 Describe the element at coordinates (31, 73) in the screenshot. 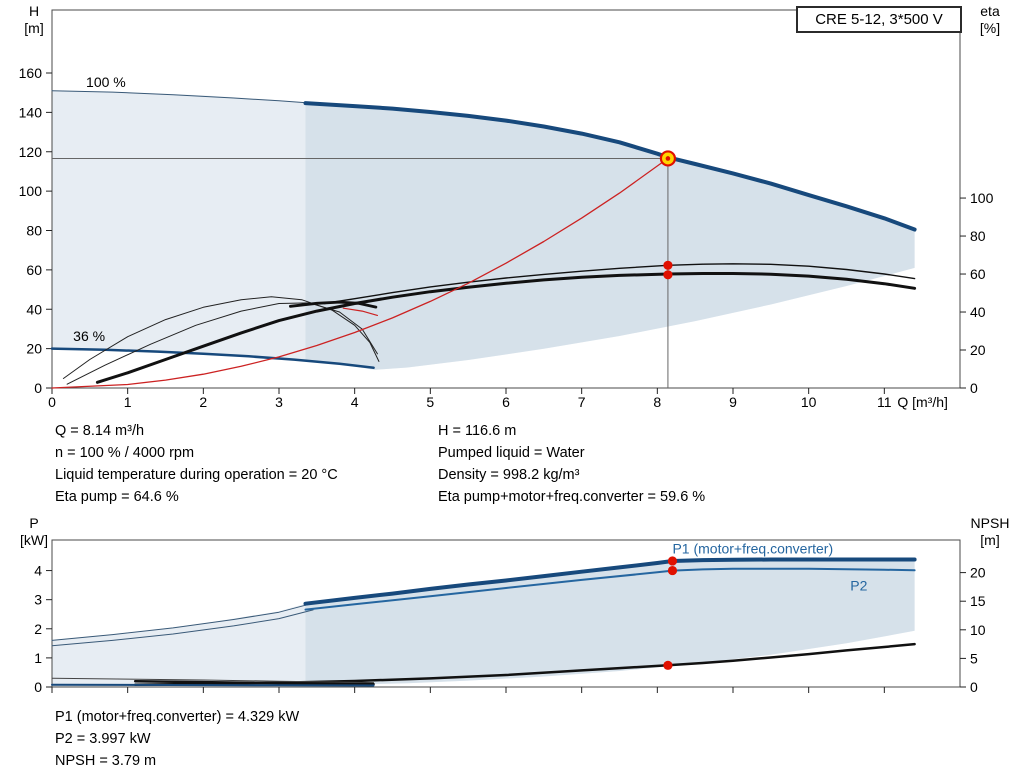

I see `y-axis-tick-label: 160` at that location.